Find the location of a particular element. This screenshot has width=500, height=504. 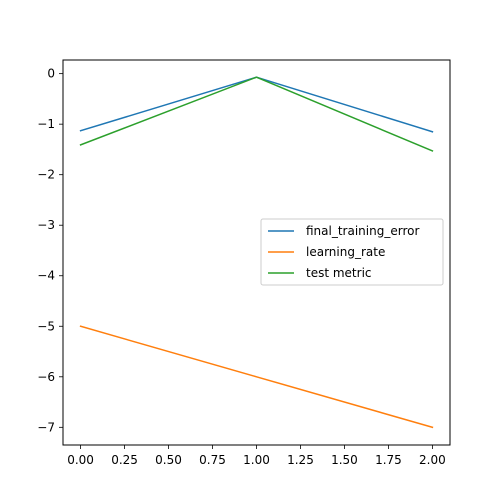

x-tick-label: 0.50 is located at coordinates (168, 460).